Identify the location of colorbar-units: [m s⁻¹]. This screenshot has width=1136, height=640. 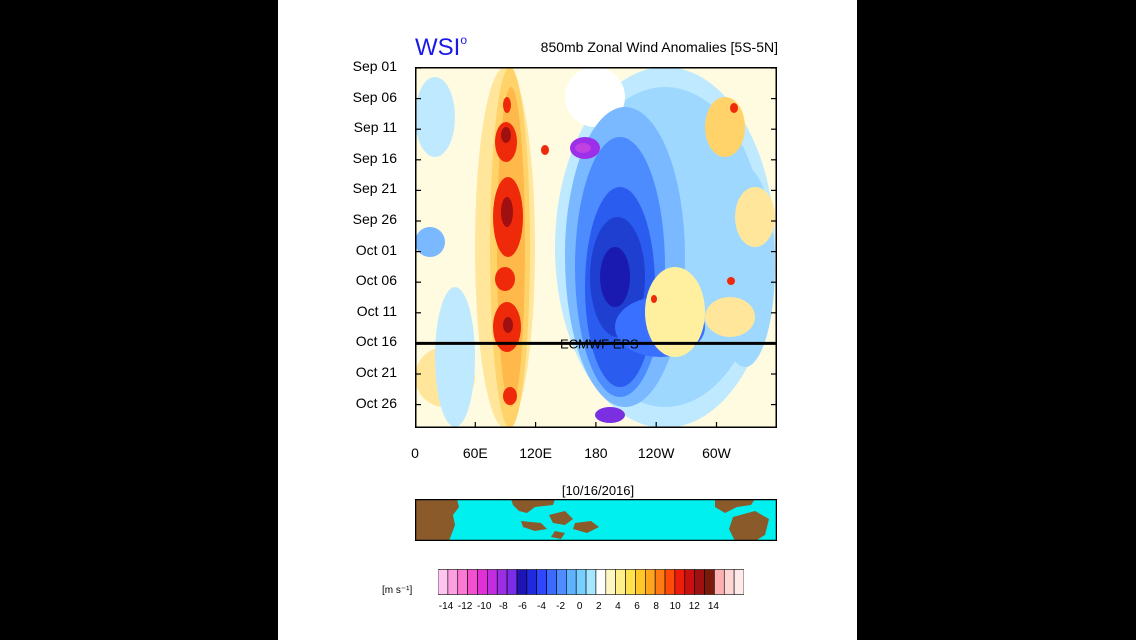
(397, 590).